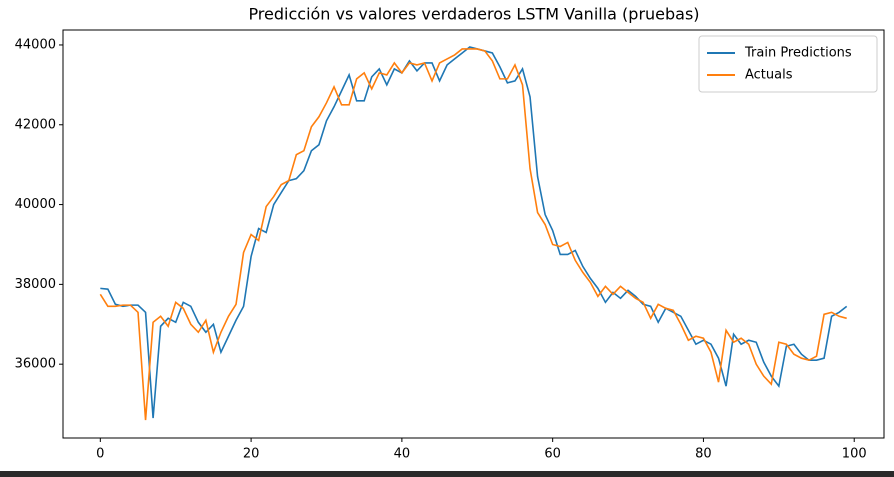 The height and width of the screenshot is (477, 894). I want to click on y-tick-label: 44000, so click(35, 44).